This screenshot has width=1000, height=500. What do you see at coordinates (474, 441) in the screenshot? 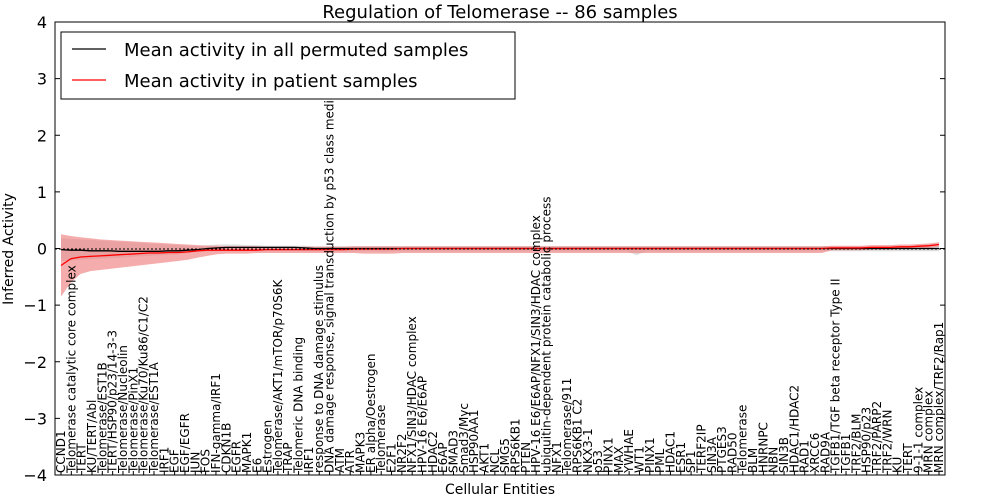
I see `x-tick-label: HSP90AA1` at bounding box center [474, 441].